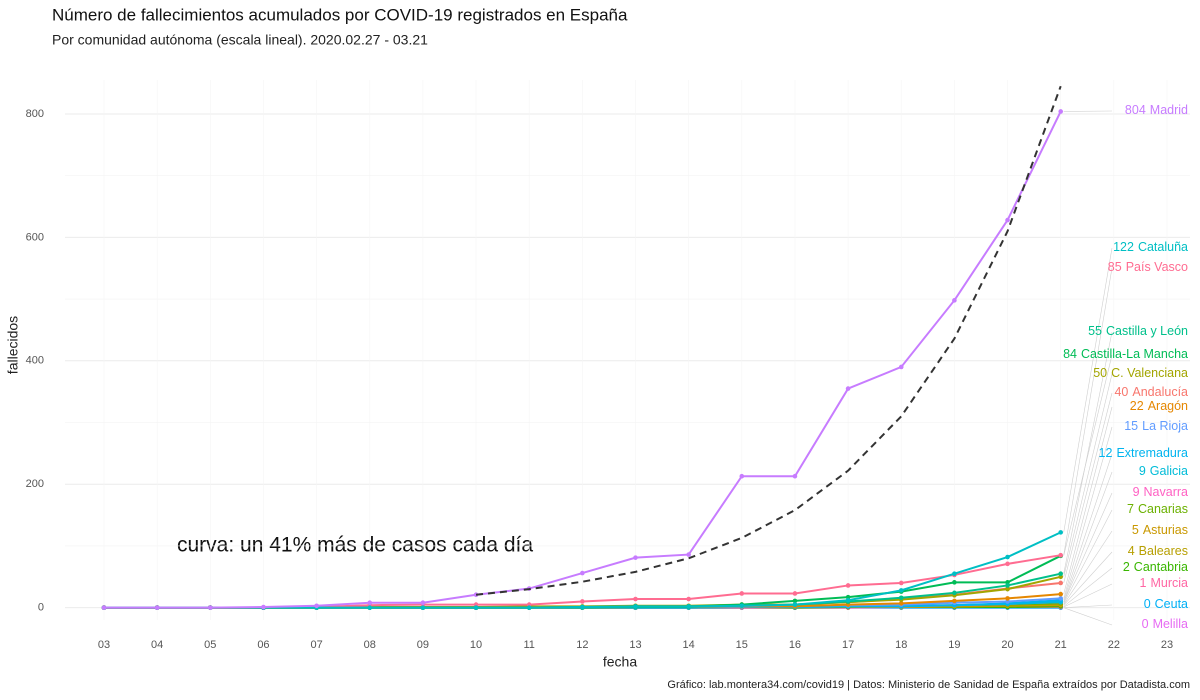  What do you see at coordinates (1165, 426) in the screenshot?
I see `series-label-name: La Rioja` at bounding box center [1165, 426].